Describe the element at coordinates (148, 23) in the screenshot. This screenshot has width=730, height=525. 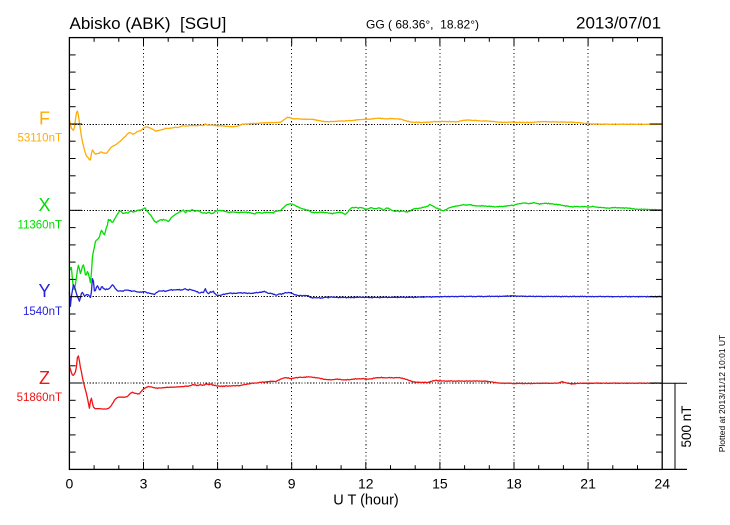
I see `svg-text: Abisko (ABK) [SGU]` at that location.